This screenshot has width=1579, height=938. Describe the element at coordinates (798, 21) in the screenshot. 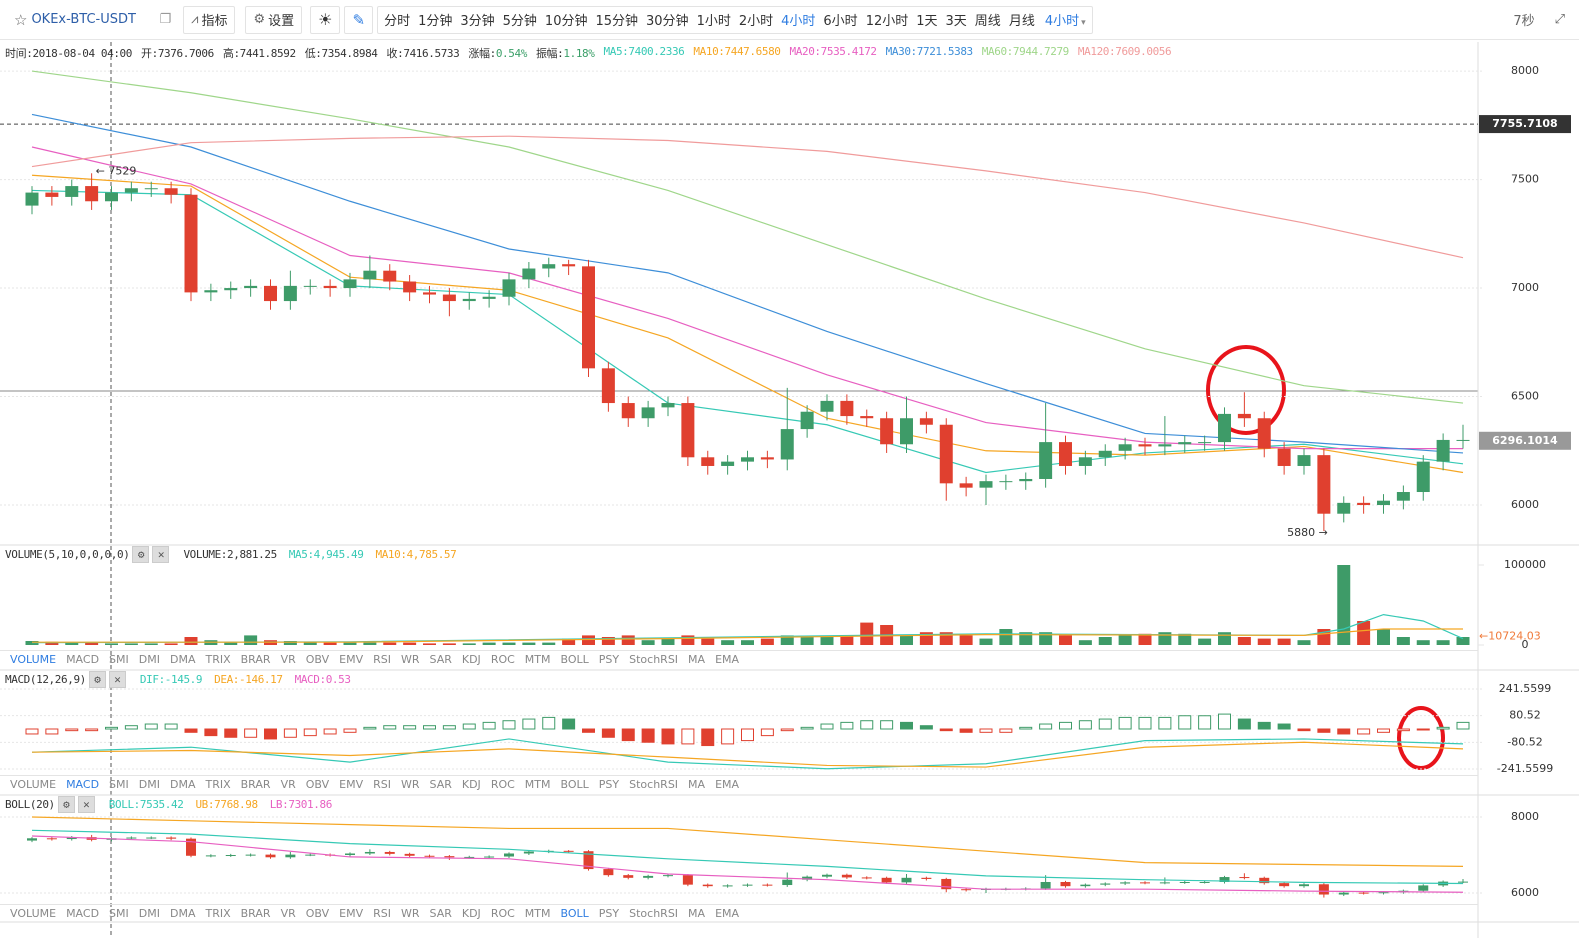

I see `interval-option: 4小时` at that location.